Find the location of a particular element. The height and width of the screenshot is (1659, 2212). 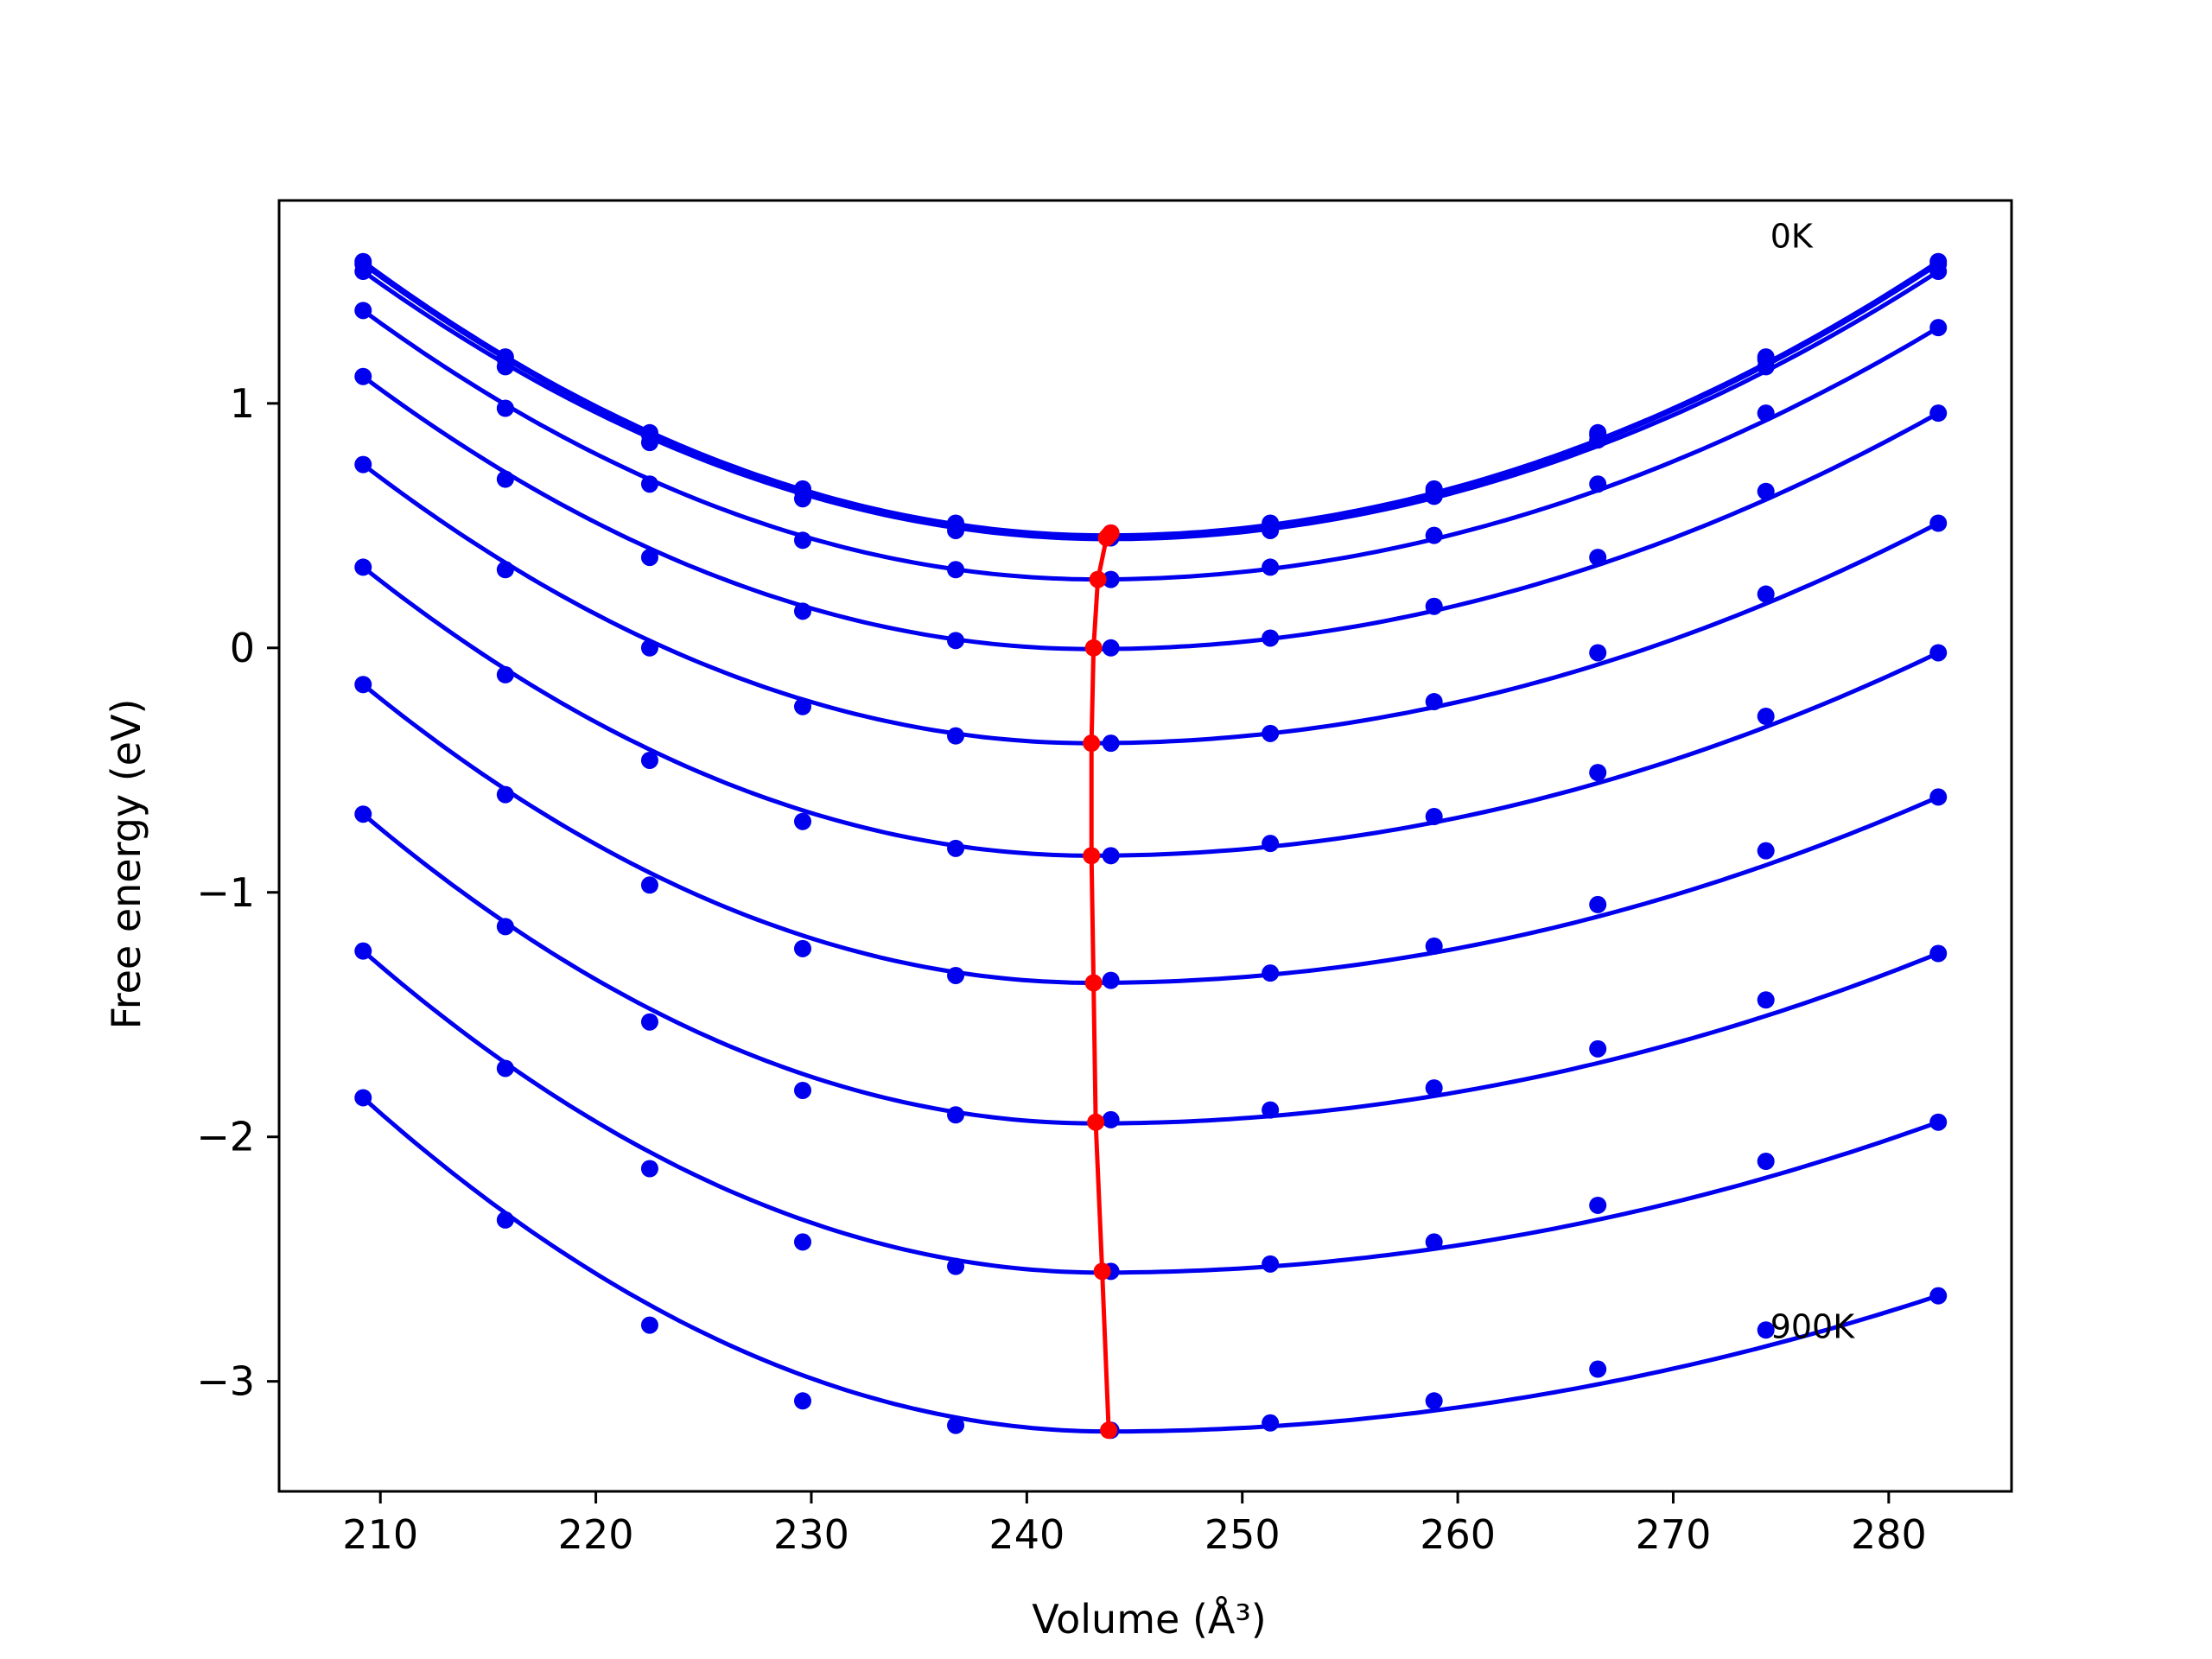

x-tick-label: 270 is located at coordinates (1674, 1534).